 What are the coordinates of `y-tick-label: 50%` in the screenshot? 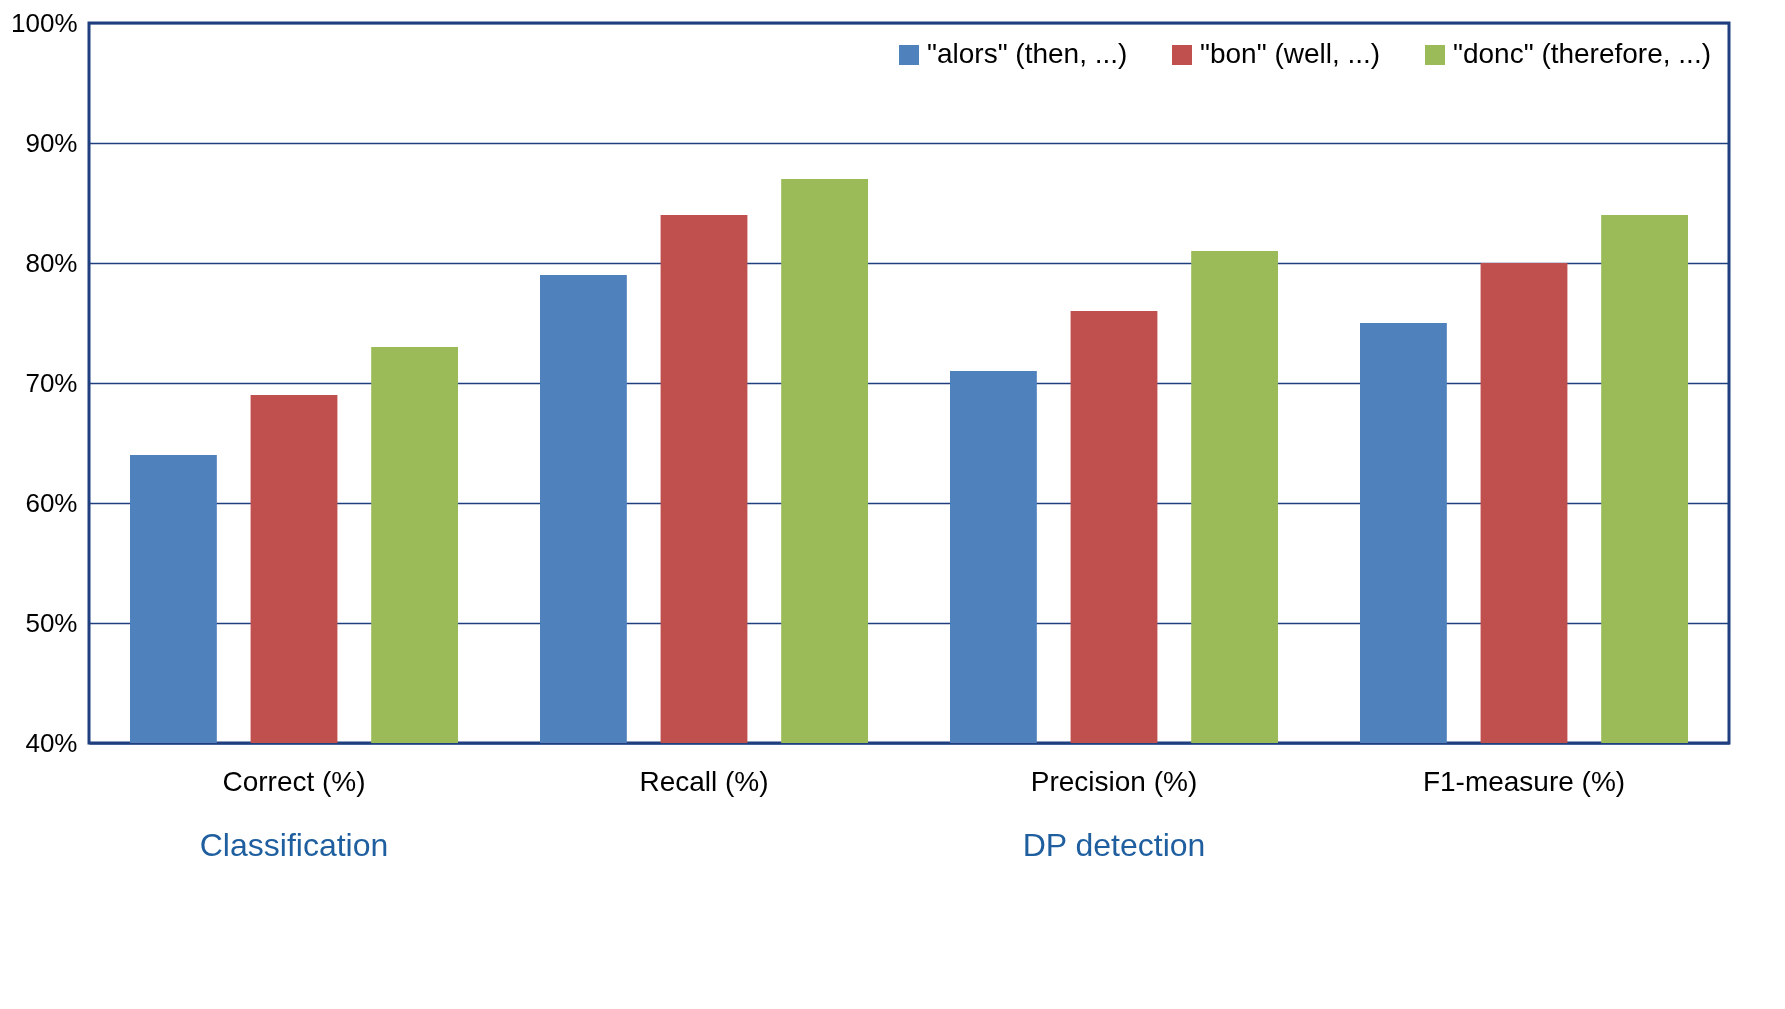 It's located at (51, 622).